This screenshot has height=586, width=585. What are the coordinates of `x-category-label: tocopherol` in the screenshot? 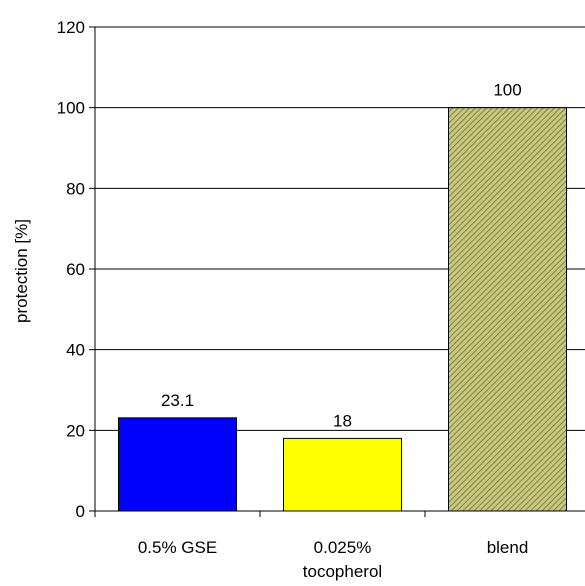 It's located at (342, 571).